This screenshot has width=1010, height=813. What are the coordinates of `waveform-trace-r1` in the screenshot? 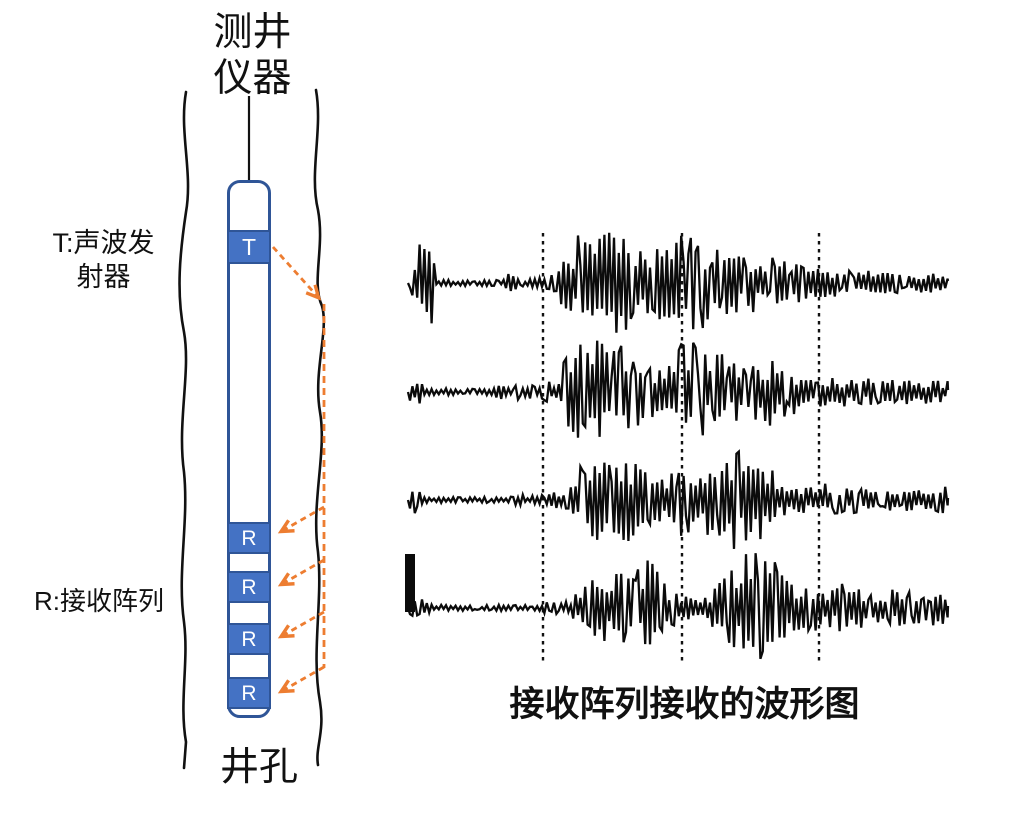 It's located at (678, 282).